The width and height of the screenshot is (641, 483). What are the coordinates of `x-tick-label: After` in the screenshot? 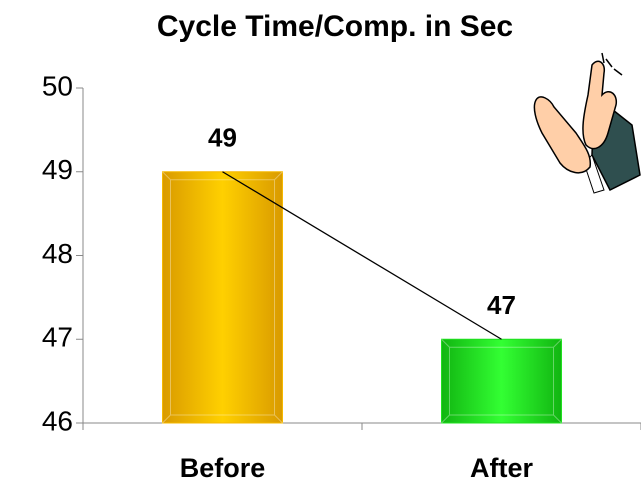 It's located at (501, 468).